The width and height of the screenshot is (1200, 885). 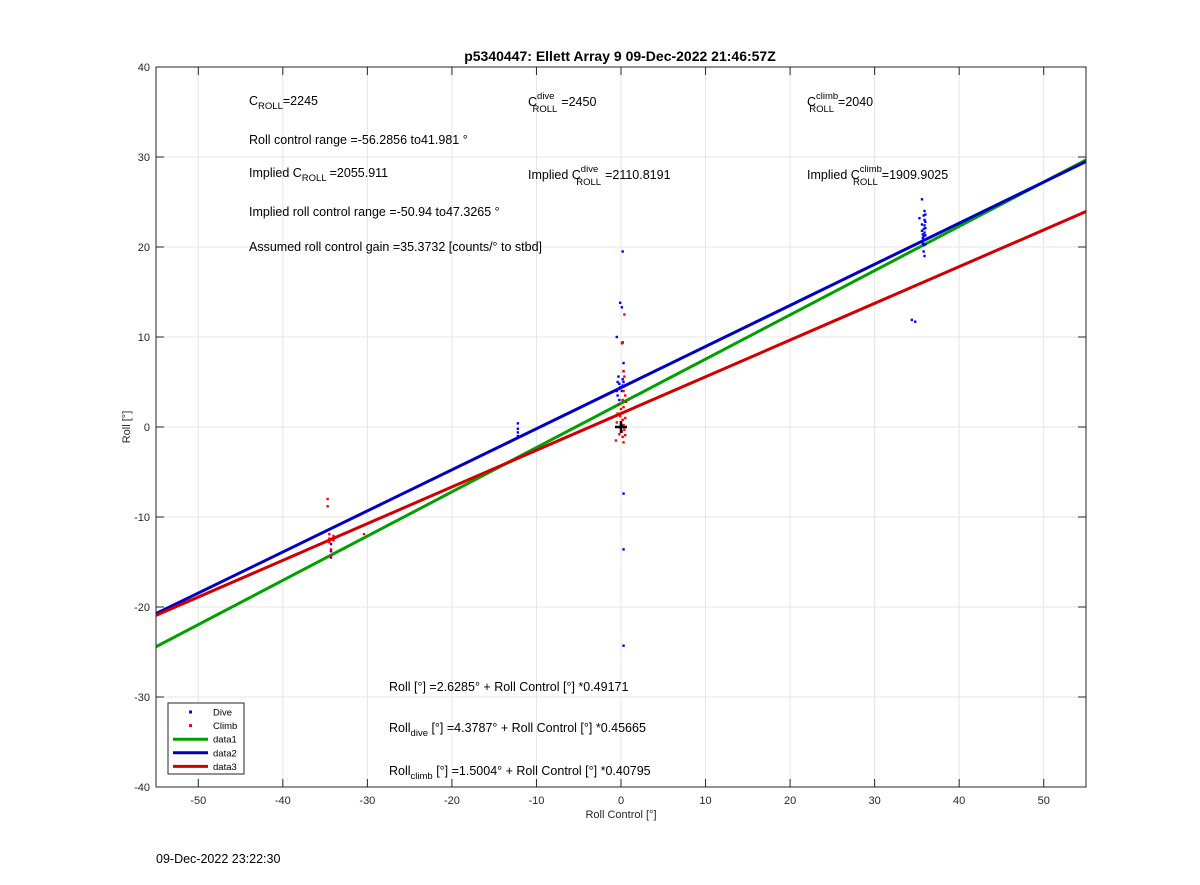 I want to click on y-tick-label: 40, so click(x=144, y=68).